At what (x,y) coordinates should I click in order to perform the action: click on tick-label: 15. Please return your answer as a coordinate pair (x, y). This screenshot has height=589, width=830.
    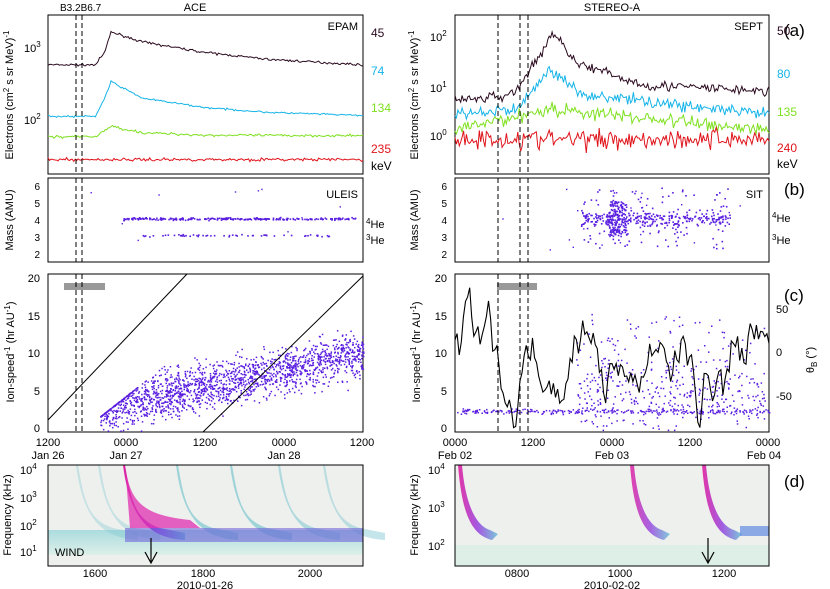
    Looking at the image, I should click on (34, 317).